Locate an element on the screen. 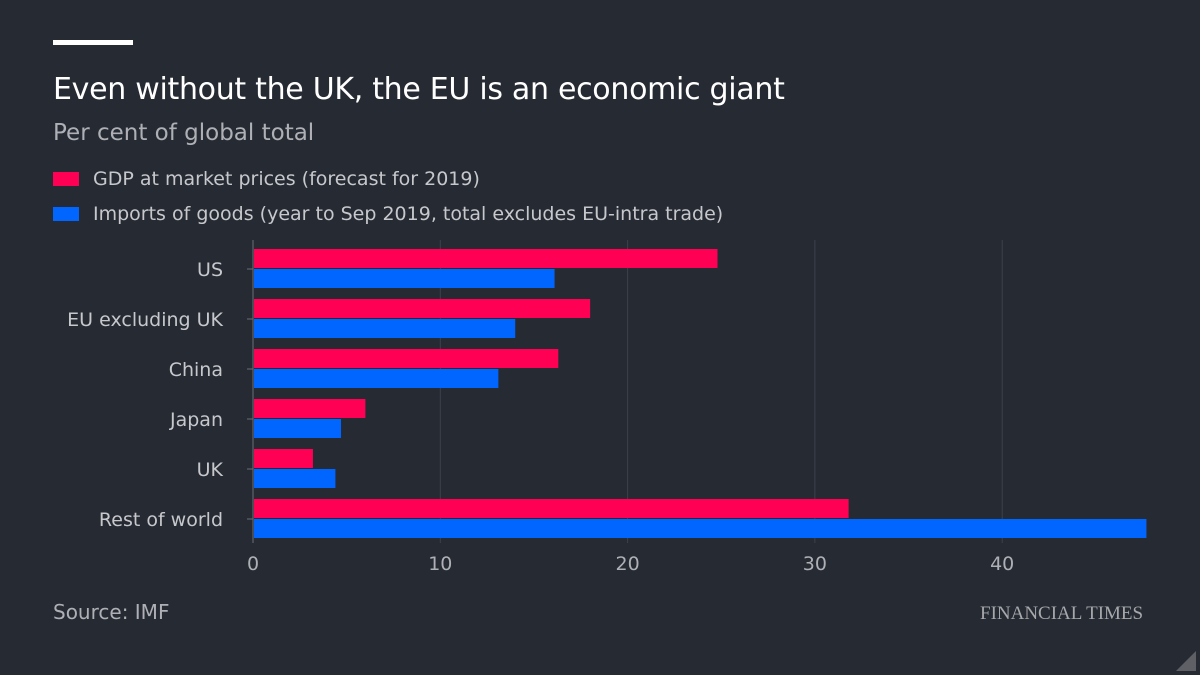 Image resolution: width=1200 pixels, height=675 pixels. source-note: Source: IMF is located at coordinates (111, 612).